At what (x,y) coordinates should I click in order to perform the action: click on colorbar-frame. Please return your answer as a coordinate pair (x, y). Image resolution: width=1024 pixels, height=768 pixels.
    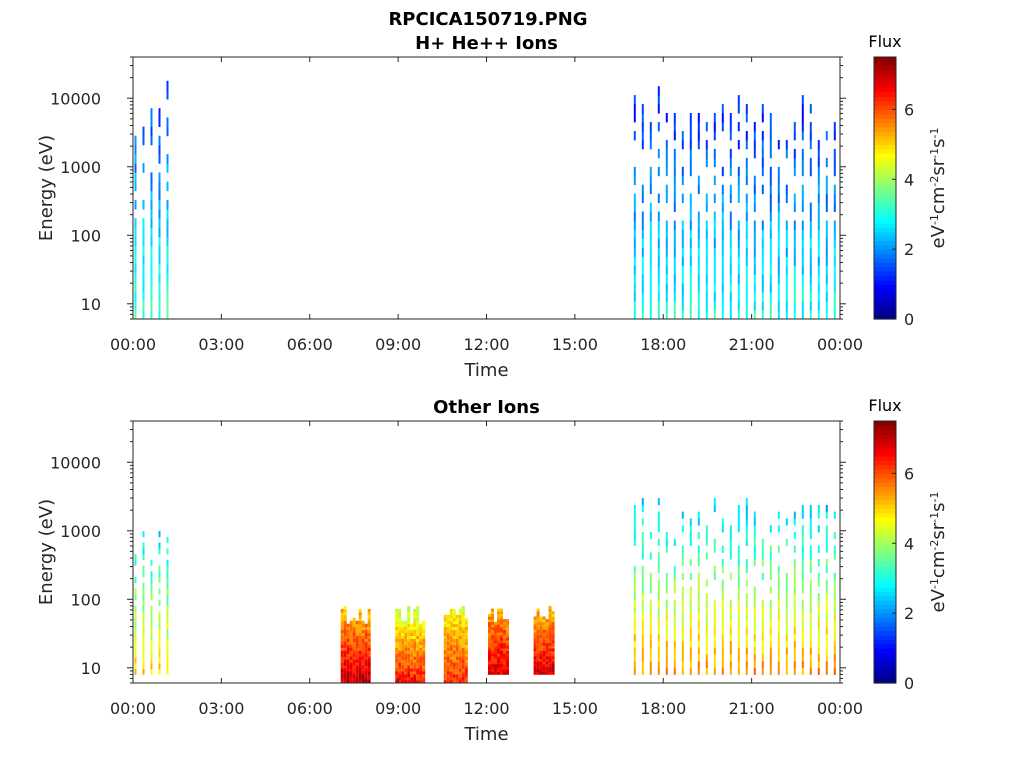
    Looking at the image, I should click on (885, 188).